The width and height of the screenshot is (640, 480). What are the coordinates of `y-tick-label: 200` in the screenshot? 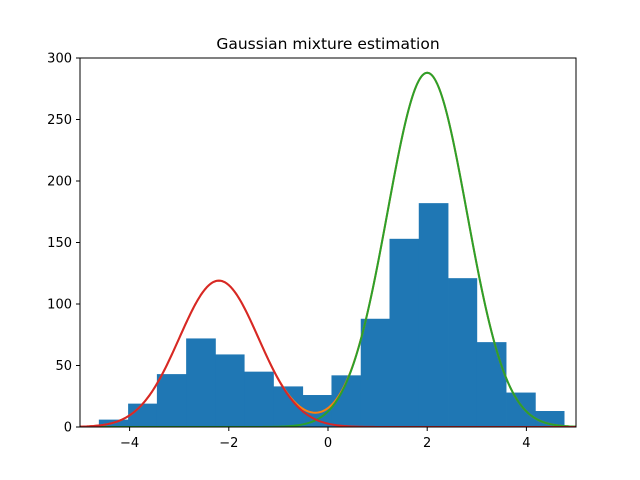 It's located at (59, 182).